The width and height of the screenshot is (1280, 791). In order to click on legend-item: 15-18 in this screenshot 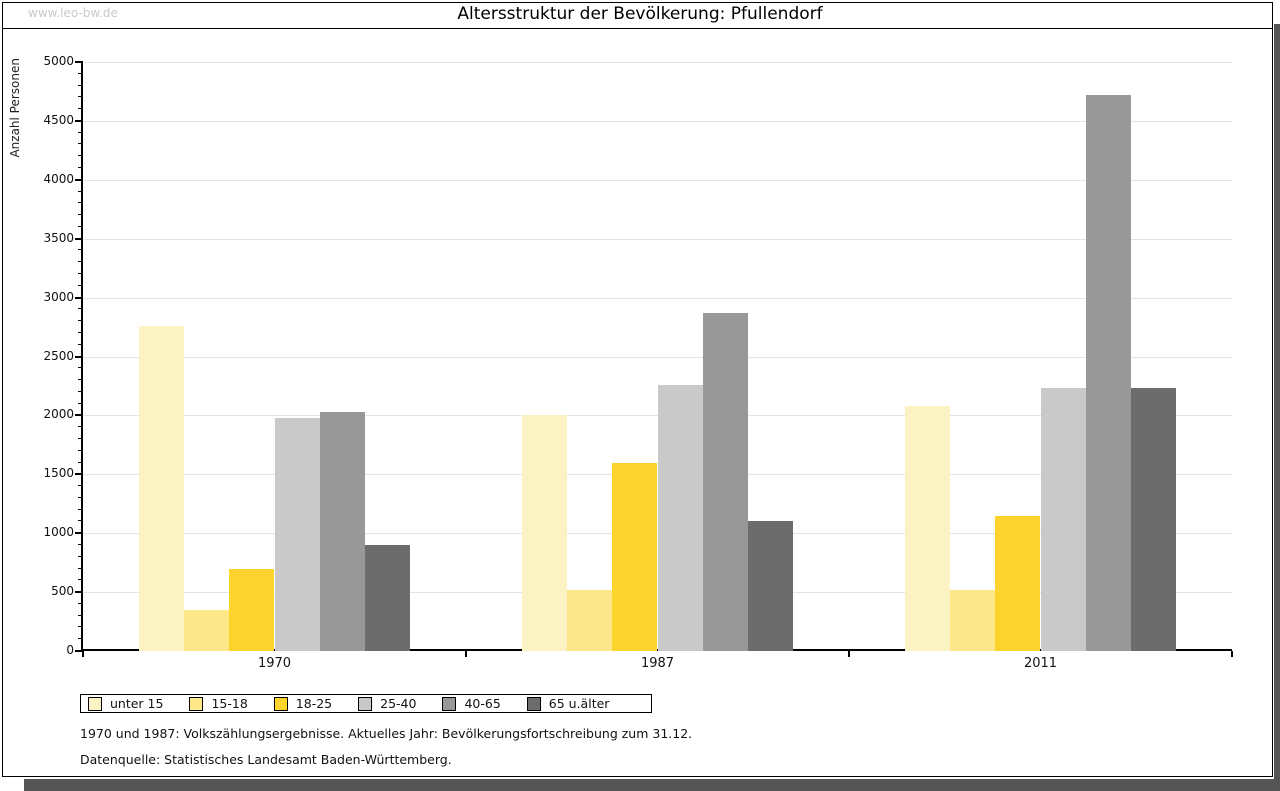, I will do `click(218, 703)`.